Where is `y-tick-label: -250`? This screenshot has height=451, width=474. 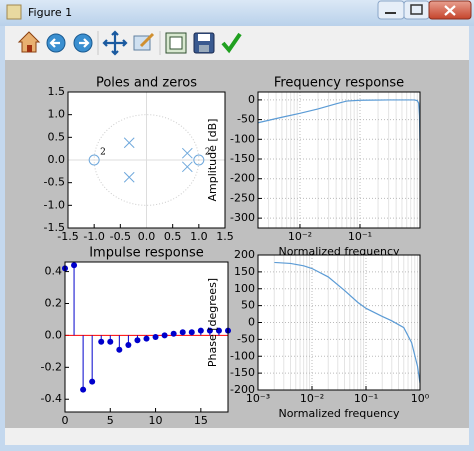
y-tick-label: -250 is located at coordinates (242, 197).